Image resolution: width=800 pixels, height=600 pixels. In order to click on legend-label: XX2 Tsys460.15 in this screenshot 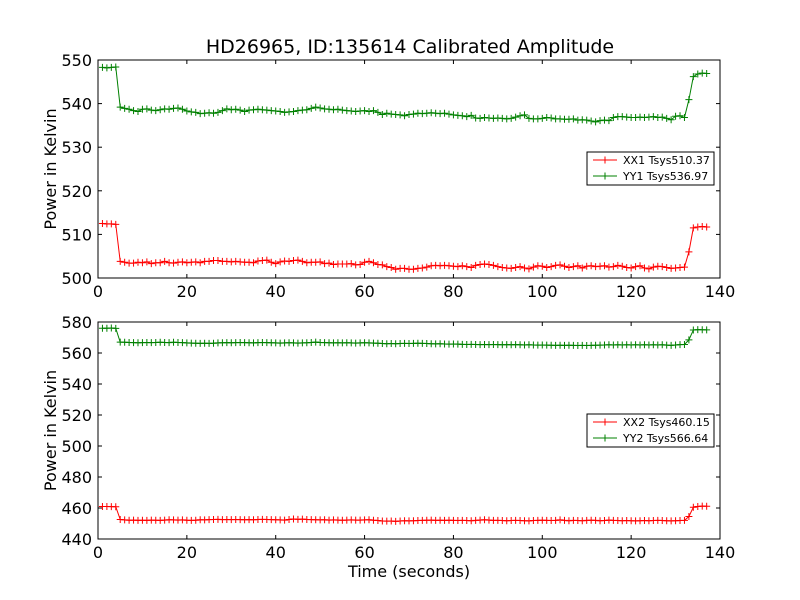, I will do `click(666, 422)`.